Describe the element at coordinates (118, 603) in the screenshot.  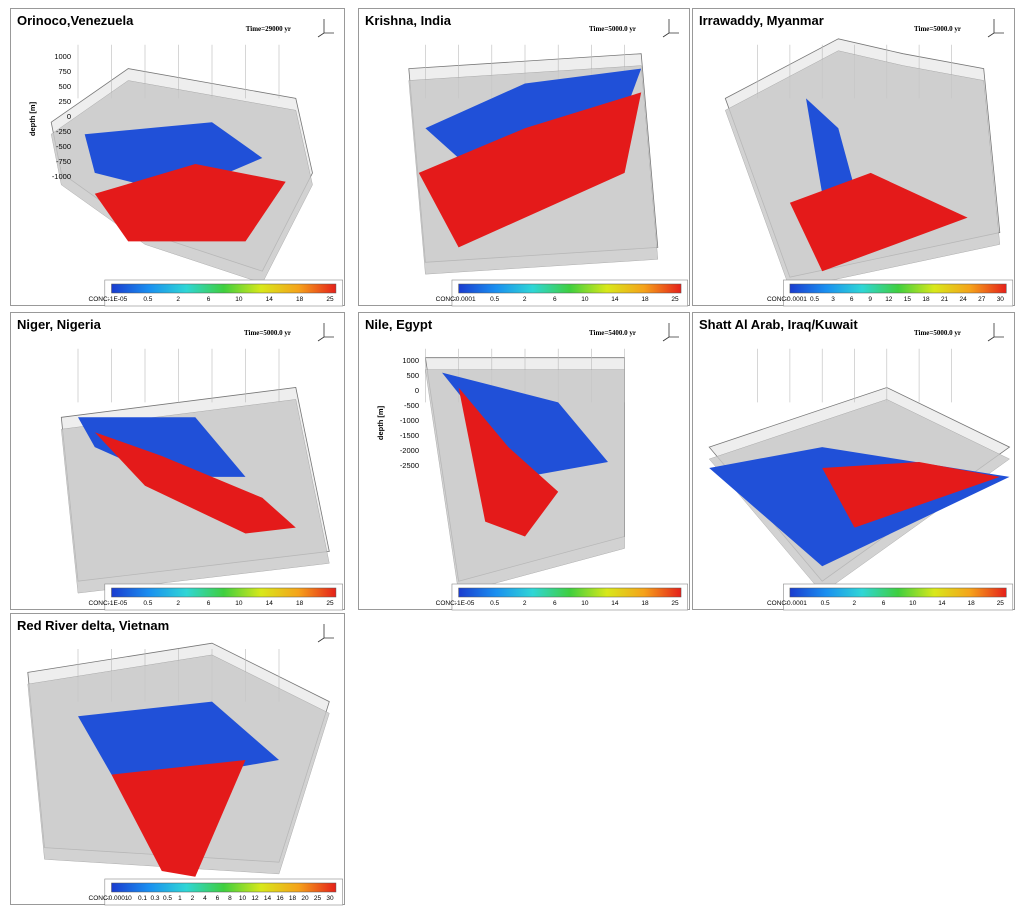
I see `colorbar-label: -1E-05` at that location.